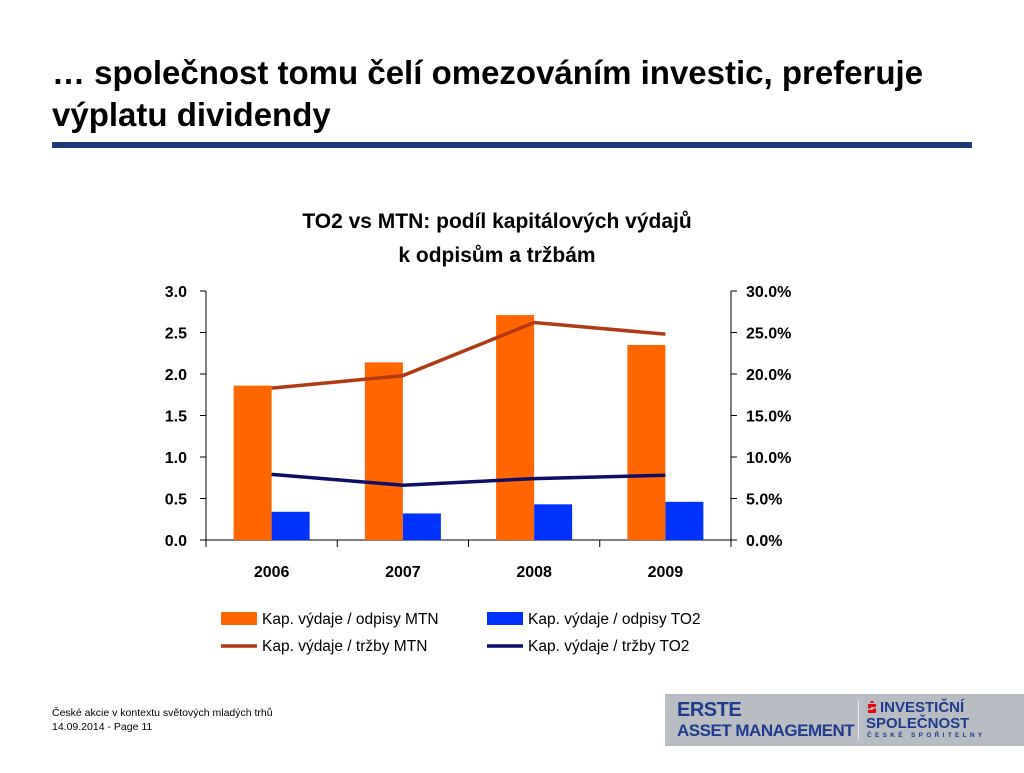 The width and height of the screenshot is (1024, 773). I want to click on legend-label: Kap. výdaje / tržby TO2, so click(608, 646).